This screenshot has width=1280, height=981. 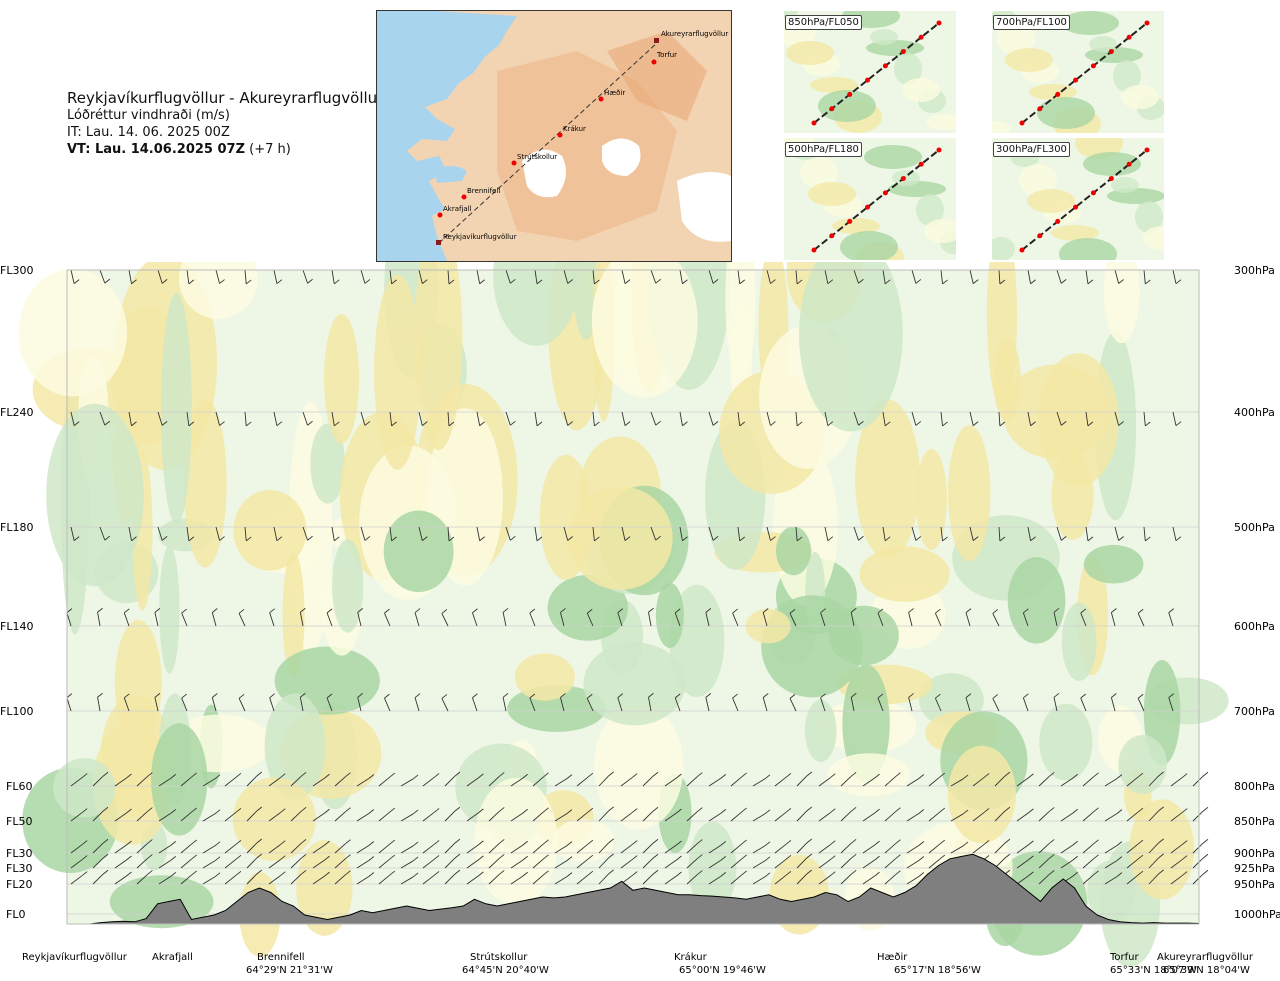 What do you see at coordinates (823, 149) in the screenshot?
I see `panel-label: 500hPa/FL180` at bounding box center [823, 149].